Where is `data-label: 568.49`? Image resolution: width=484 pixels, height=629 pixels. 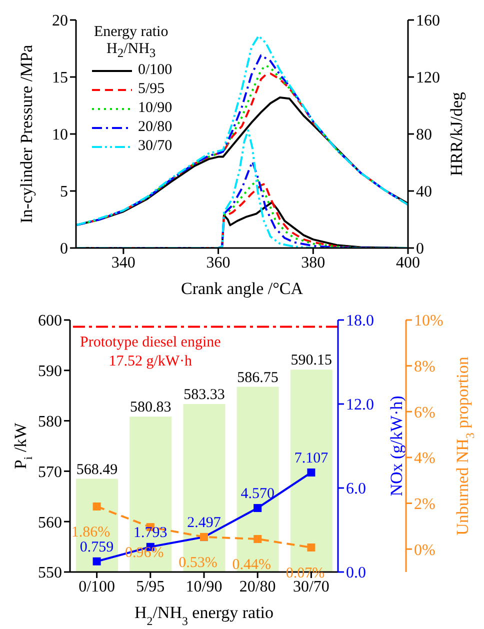 data-label: 568.49 is located at coordinates (97, 470).